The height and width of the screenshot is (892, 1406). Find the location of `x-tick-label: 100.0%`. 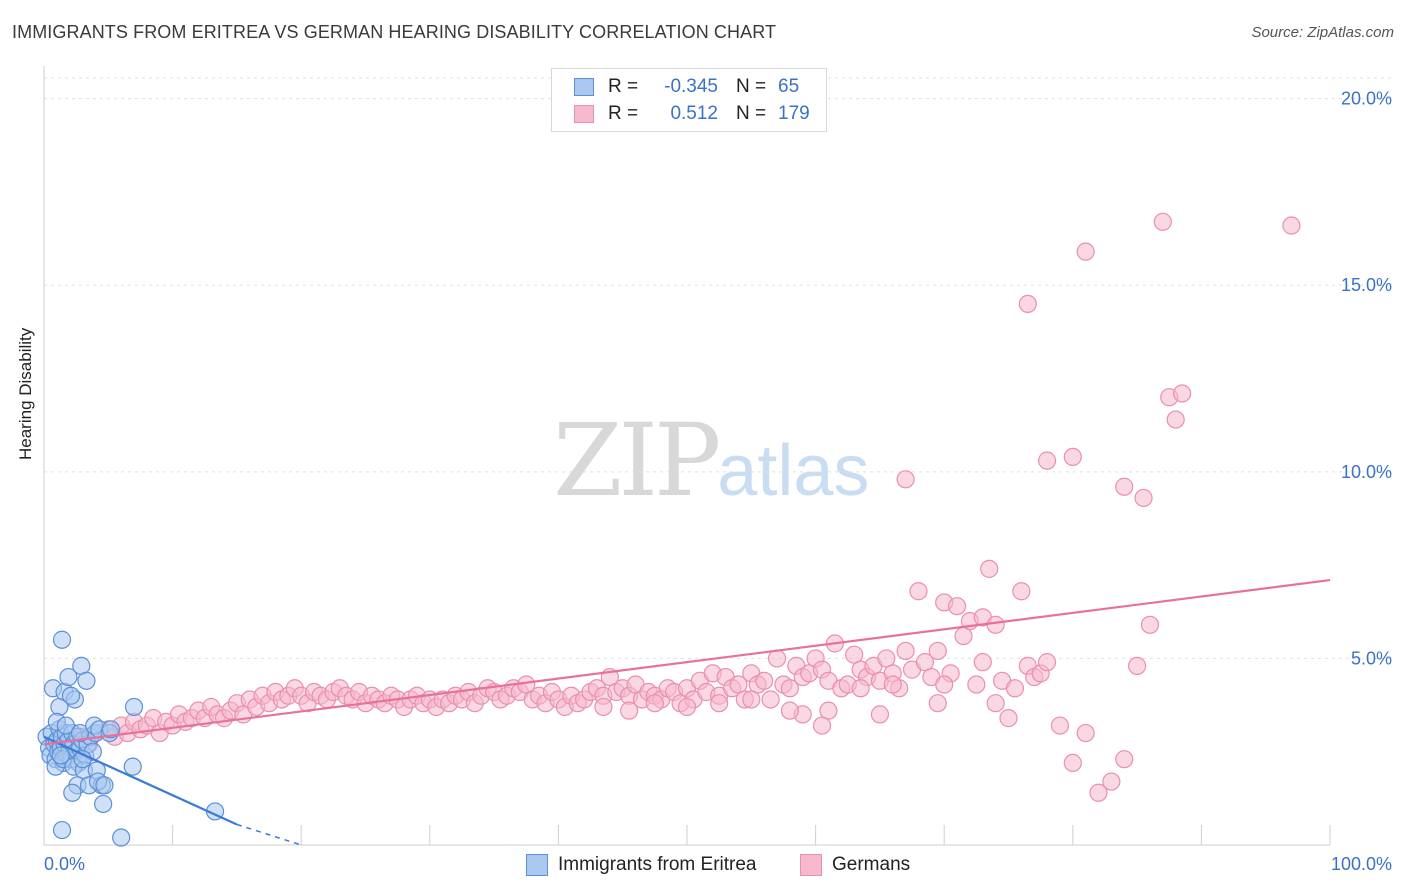

x-tick-label: 100.0% is located at coordinates (1361, 864).